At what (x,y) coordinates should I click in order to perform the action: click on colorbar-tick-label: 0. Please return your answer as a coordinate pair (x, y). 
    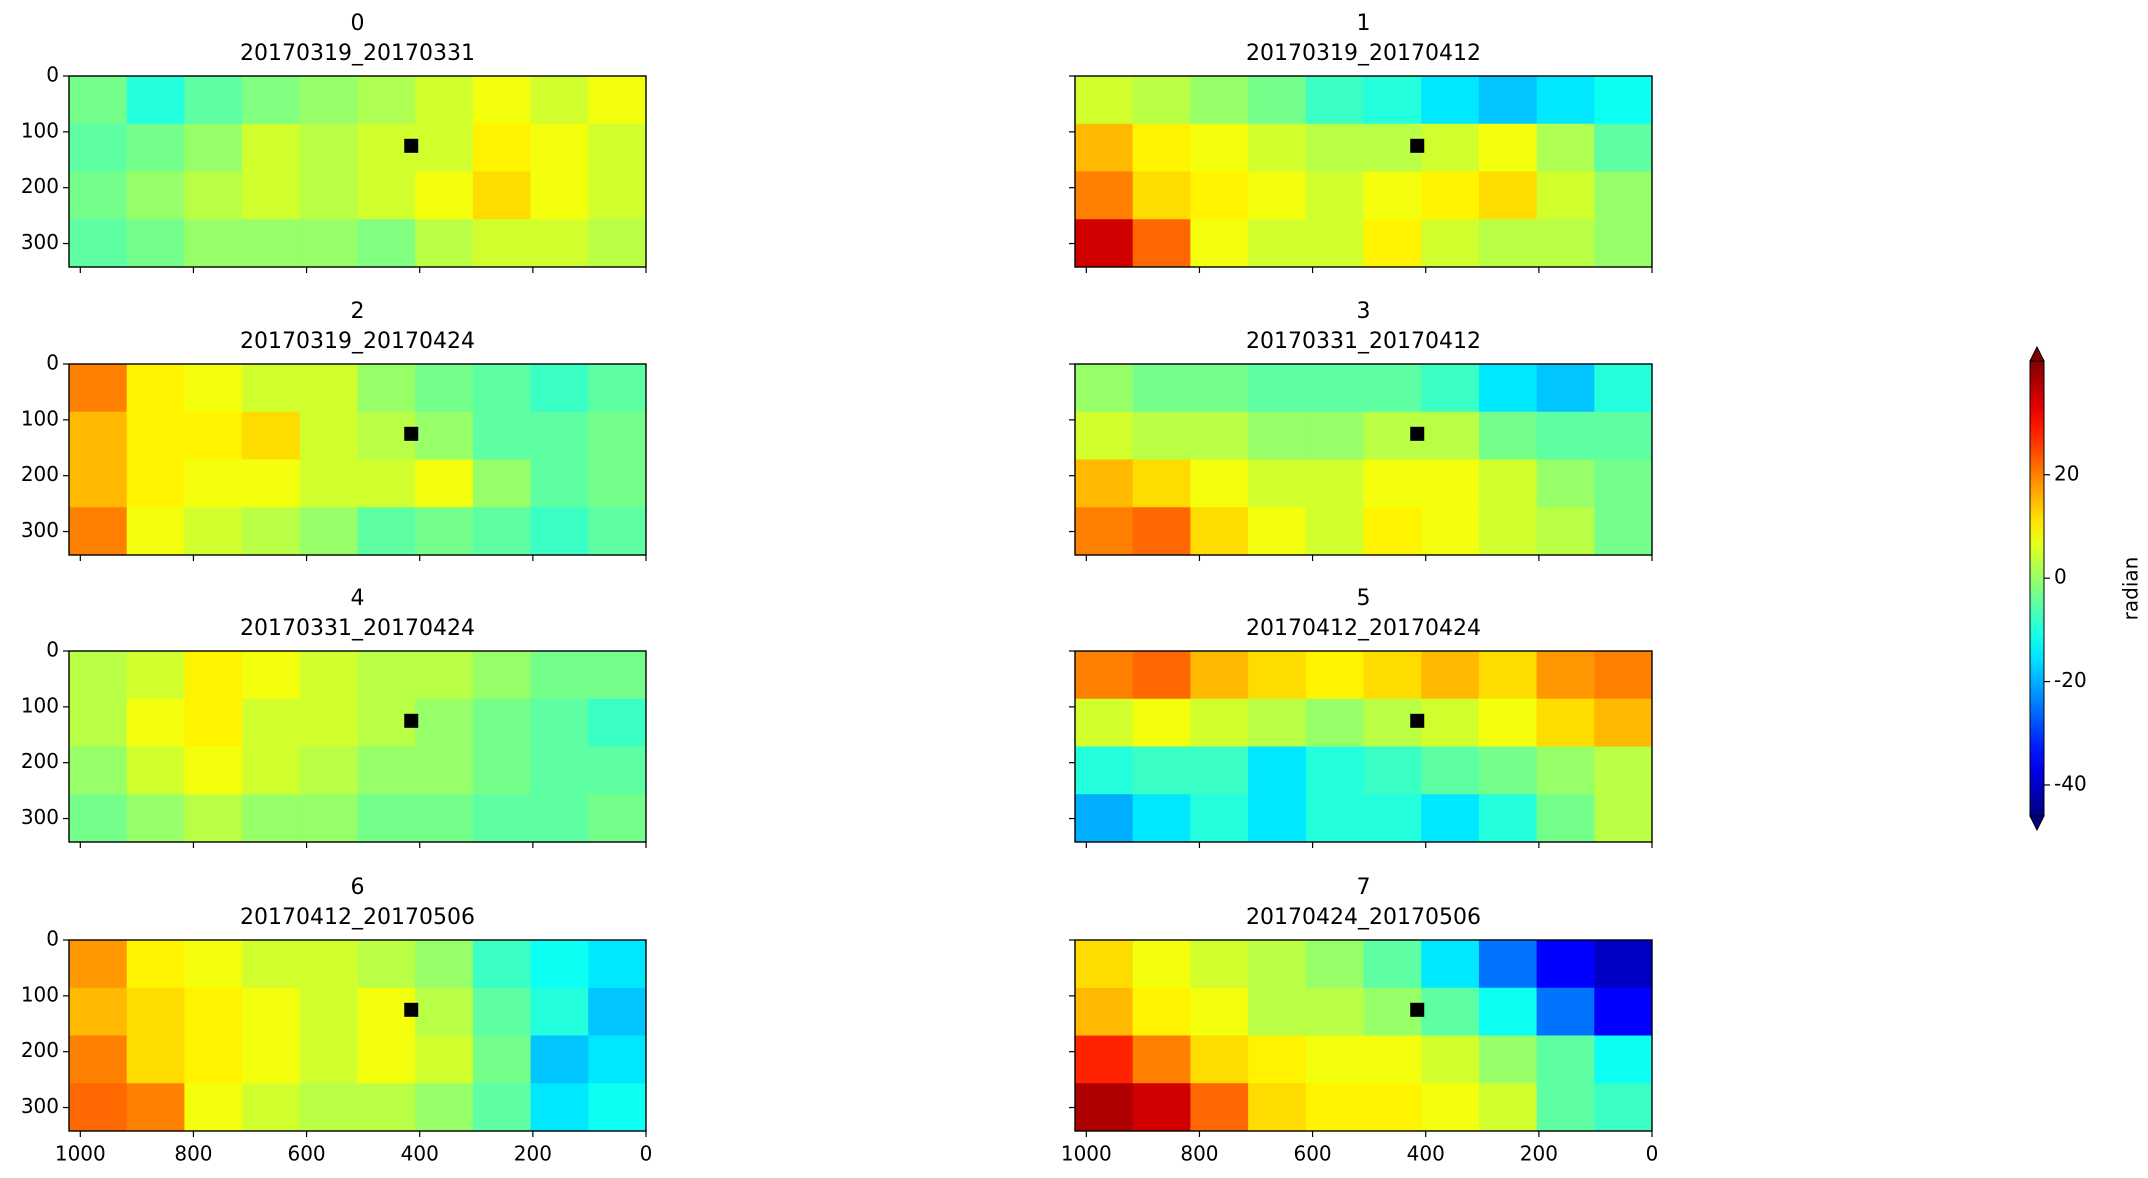
    Looking at the image, I should click on (2060, 577).